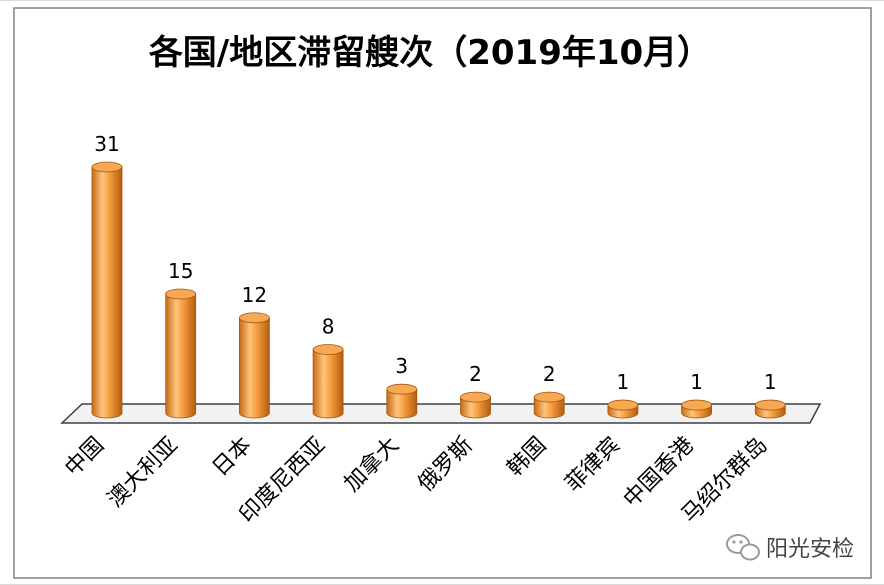  What do you see at coordinates (328, 327) in the screenshot?
I see `data-label: 8` at bounding box center [328, 327].